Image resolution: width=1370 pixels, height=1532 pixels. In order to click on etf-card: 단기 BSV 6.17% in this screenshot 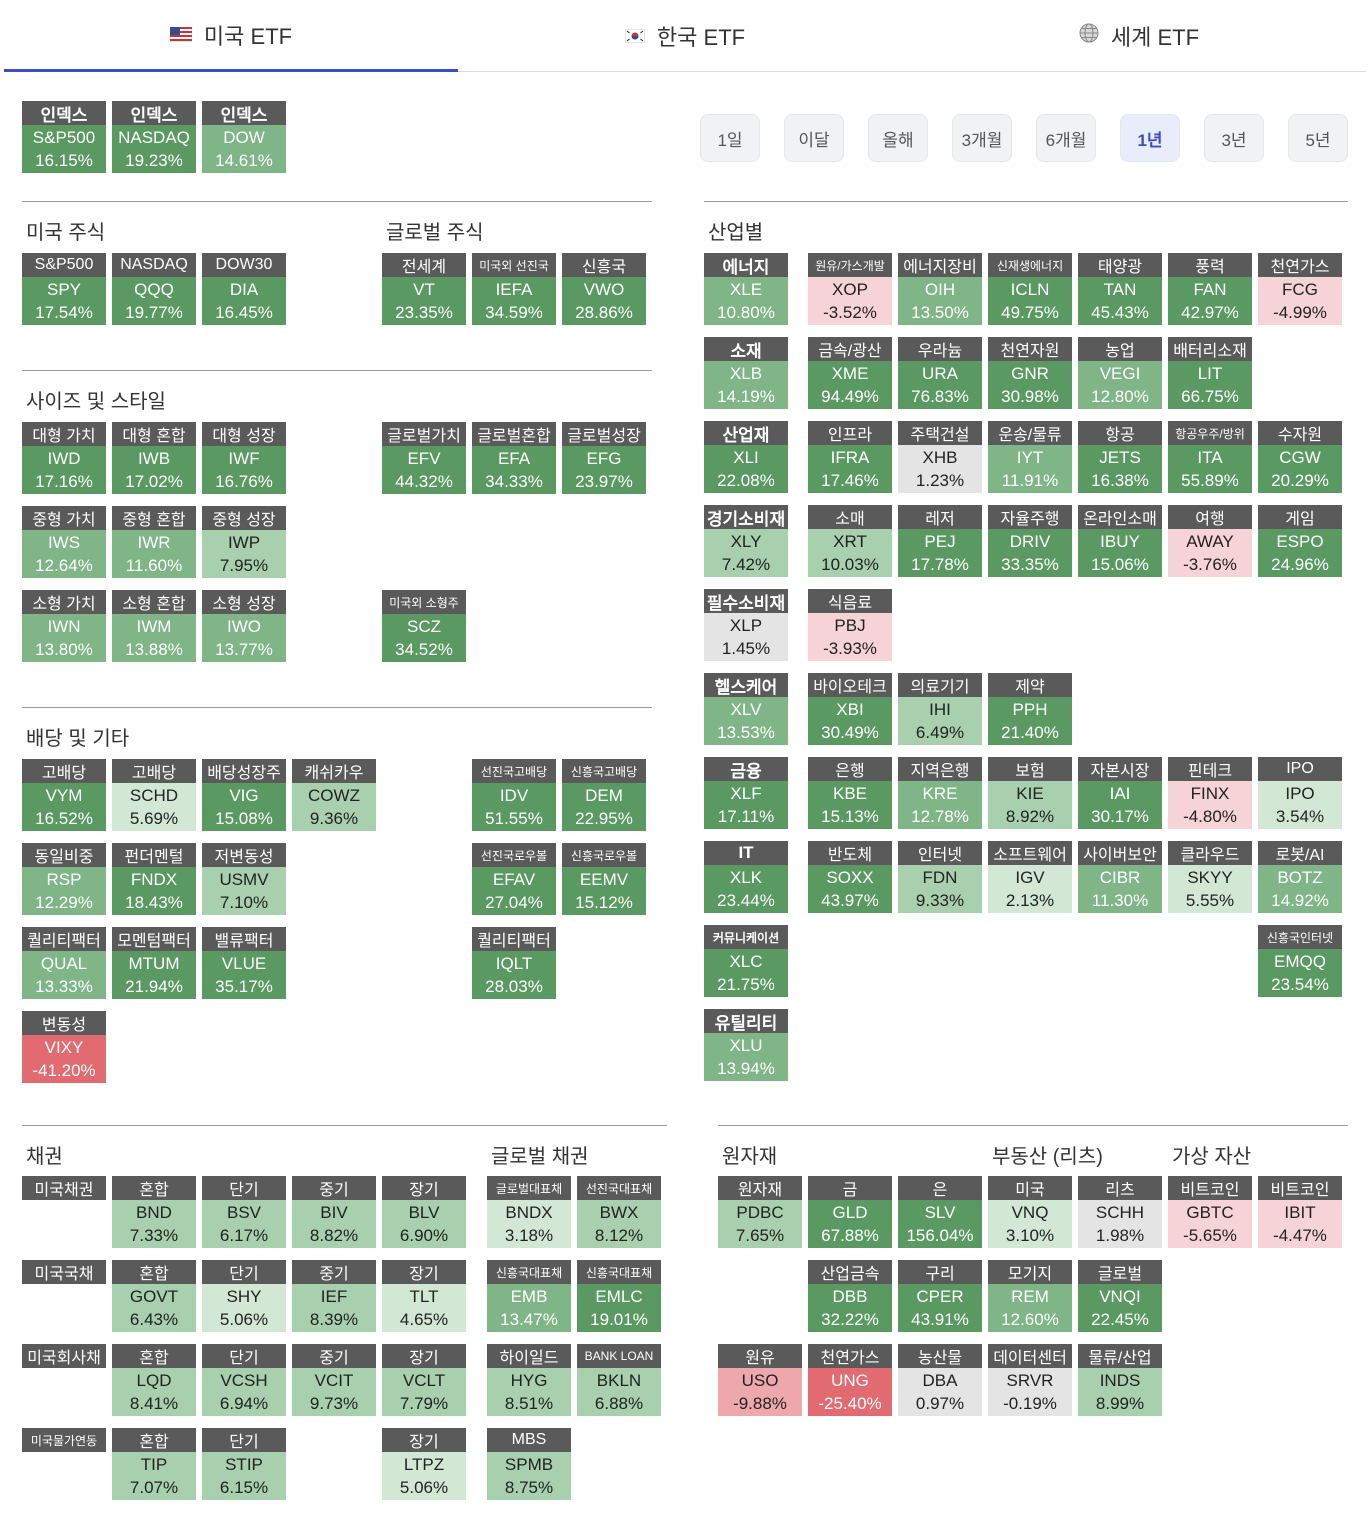, I will do `click(244, 1212)`.